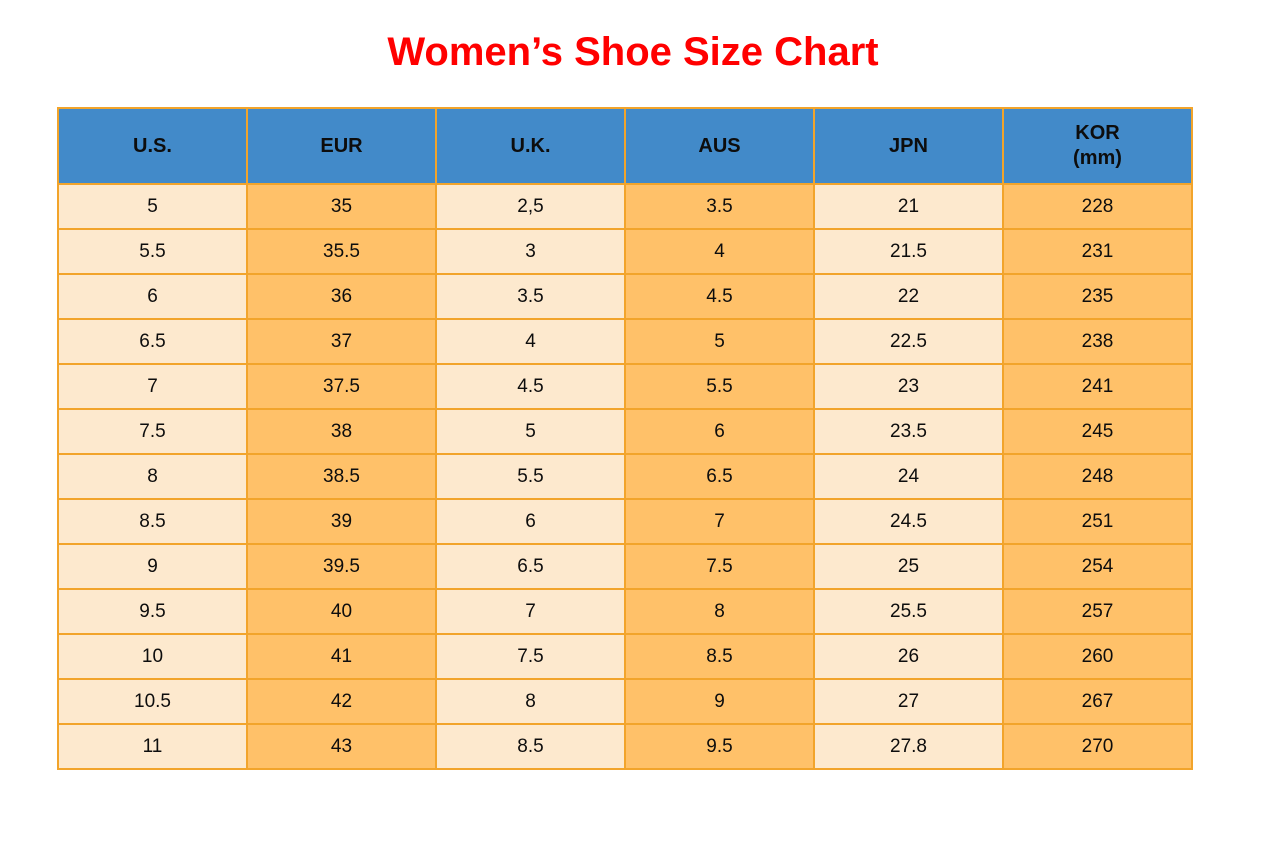 The image size is (1266, 841). Describe the element at coordinates (719, 611) in the screenshot. I see `cell-aus: 8` at that location.